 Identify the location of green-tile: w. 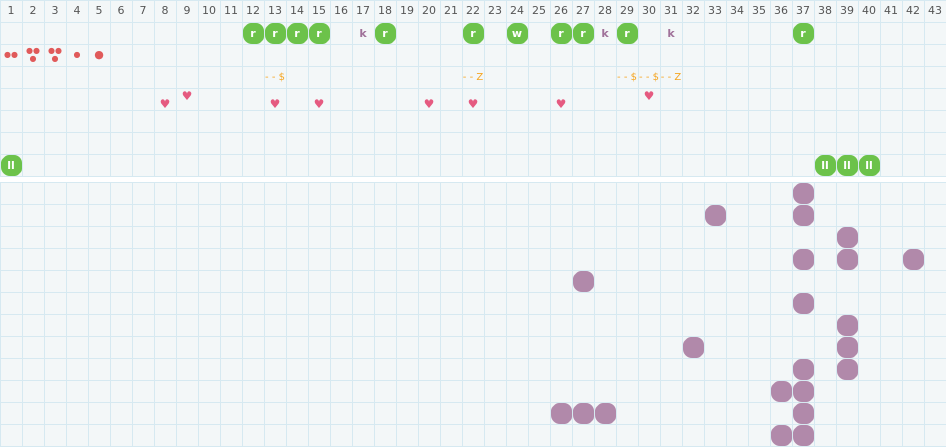
(517, 33).